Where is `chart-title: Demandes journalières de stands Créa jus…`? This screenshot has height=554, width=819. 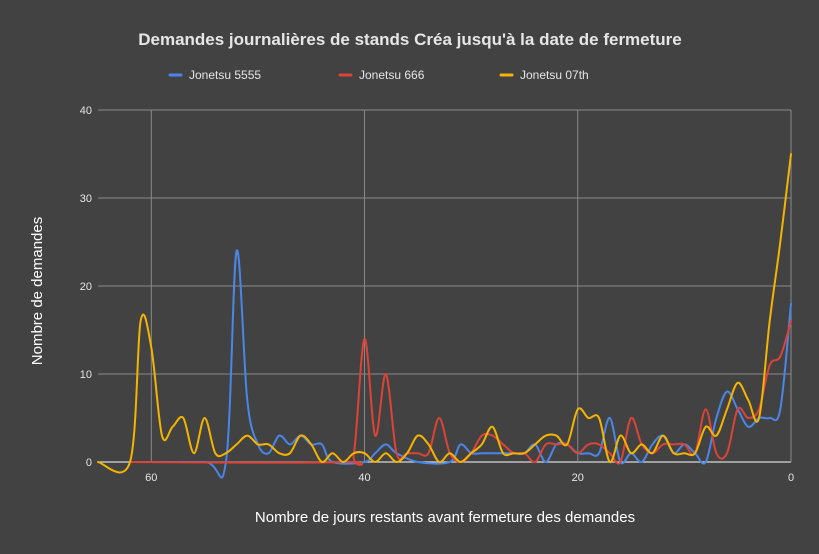
chart-title: Demandes journalières de stands Créa jus… is located at coordinates (410, 39).